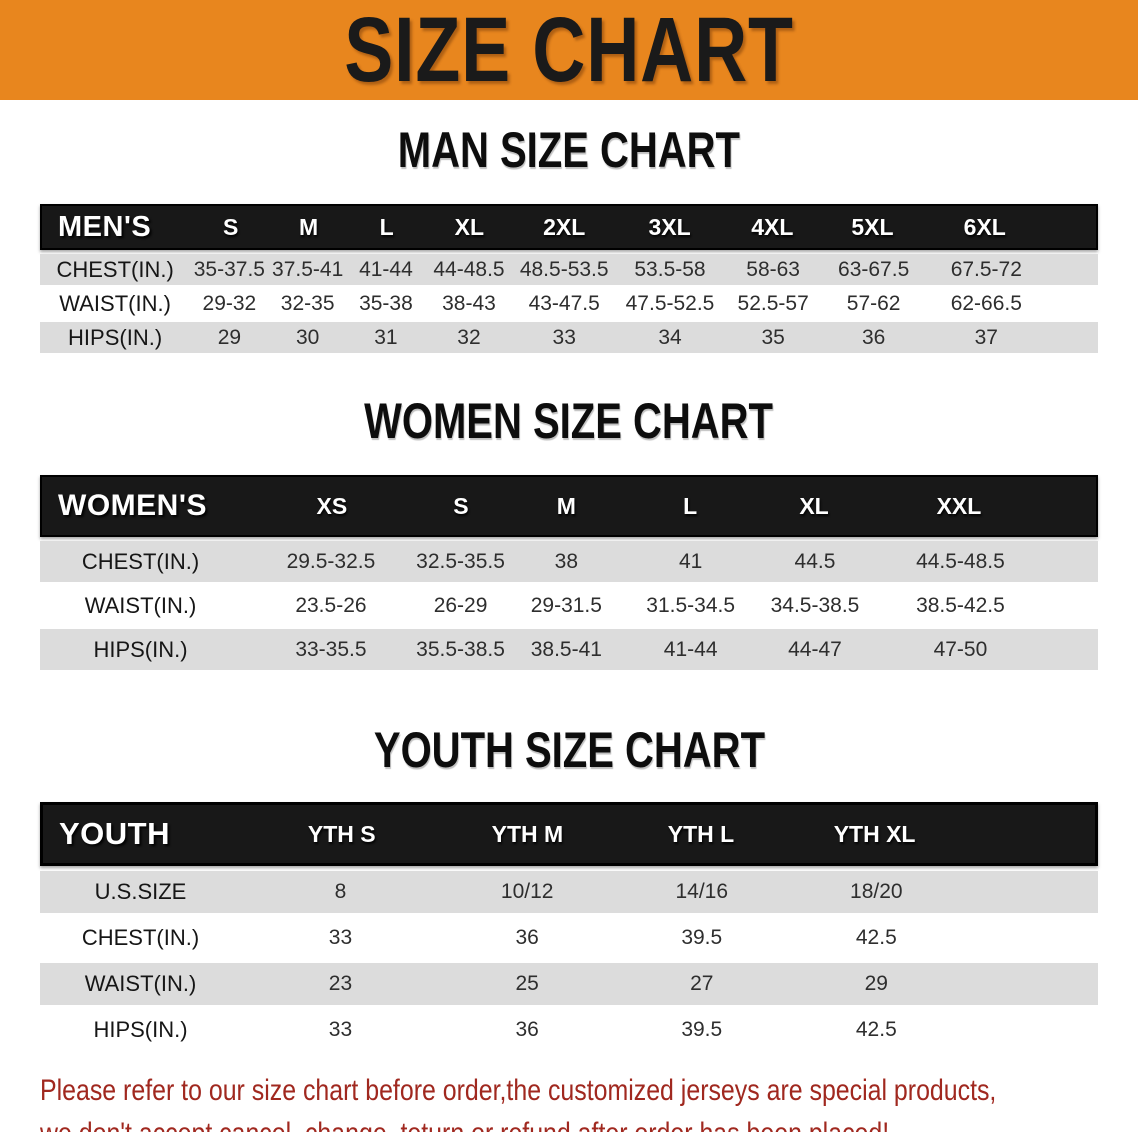 Image resolution: width=1138 pixels, height=1132 pixels. Describe the element at coordinates (569, 834) in the screenshot. I see `youth-header-row: YOUTH YTH S YTH M YTH L YTH XL` at that location.